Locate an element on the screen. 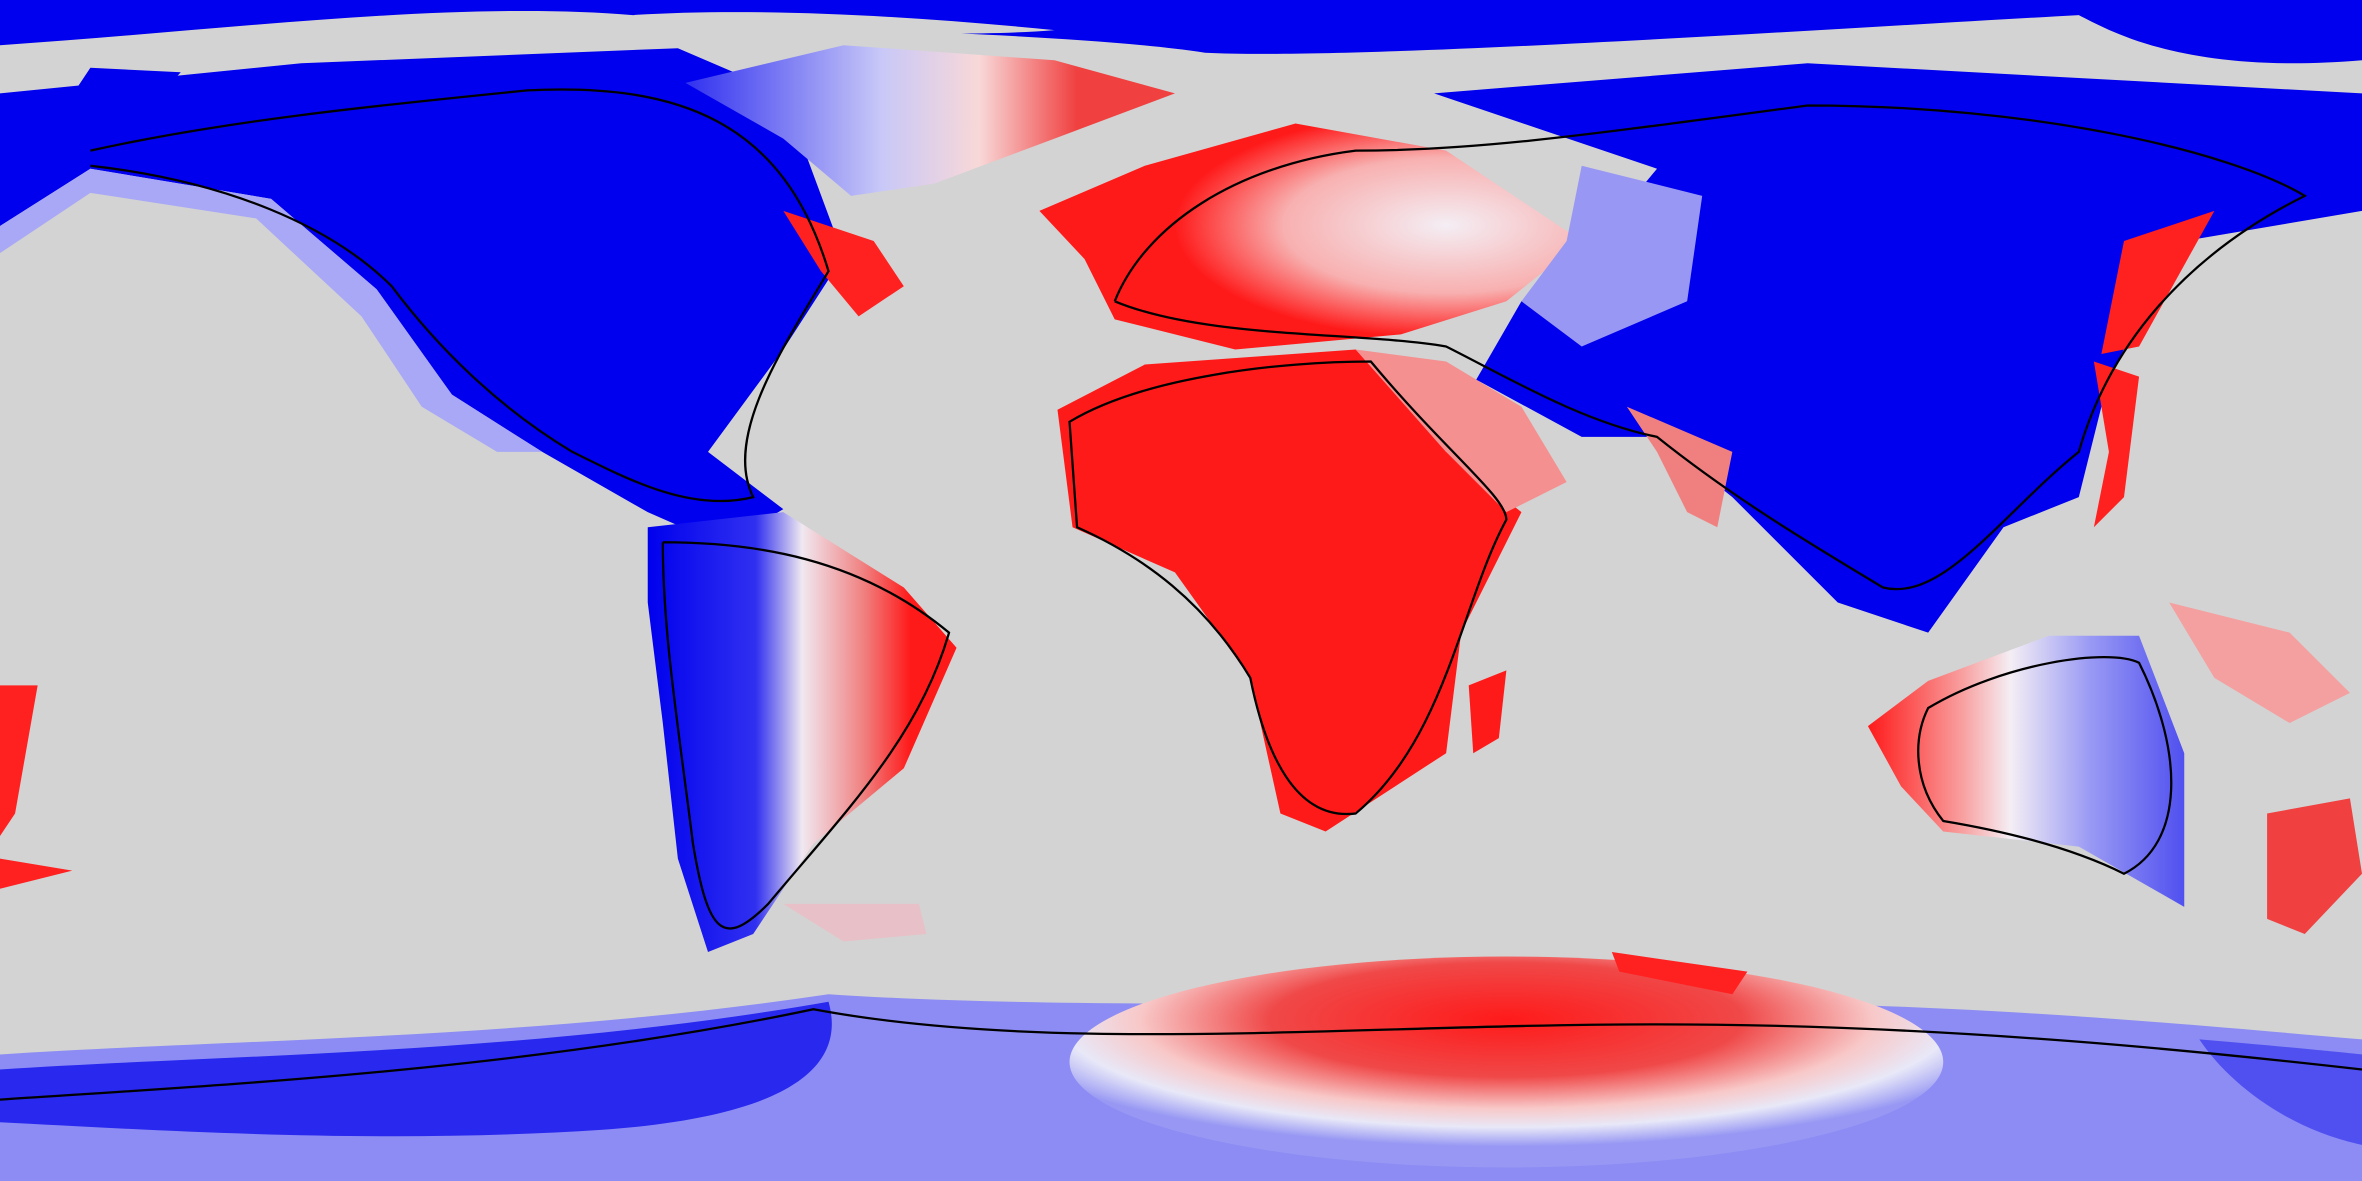 Image resolution: width=2362 pixels, height=1181 pixels. coast-africa is located at coordinates (1288, 588).